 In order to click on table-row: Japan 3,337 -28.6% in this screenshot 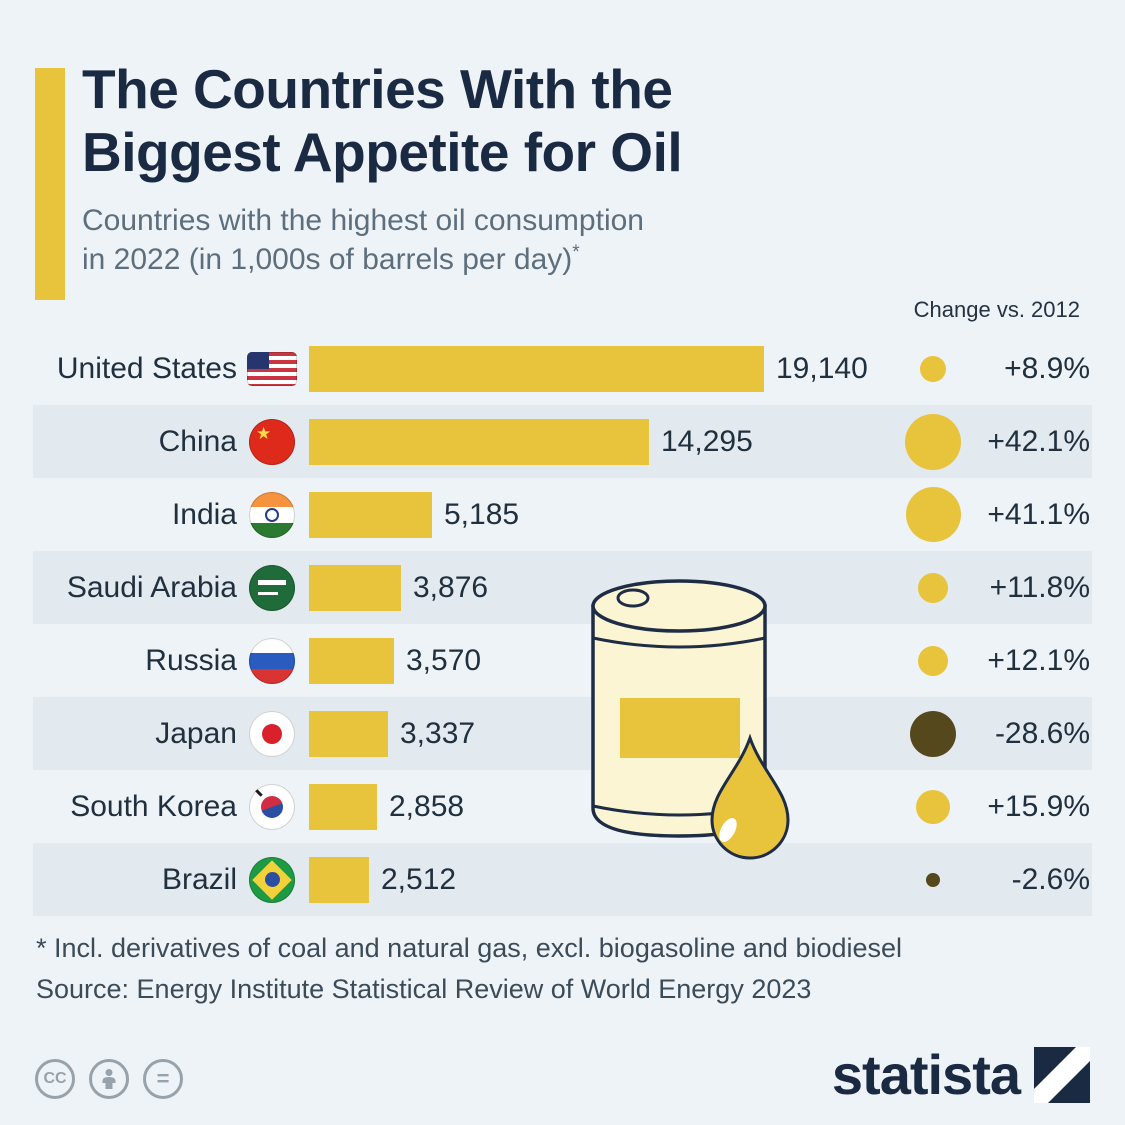, I will do `click(562, 733)`.